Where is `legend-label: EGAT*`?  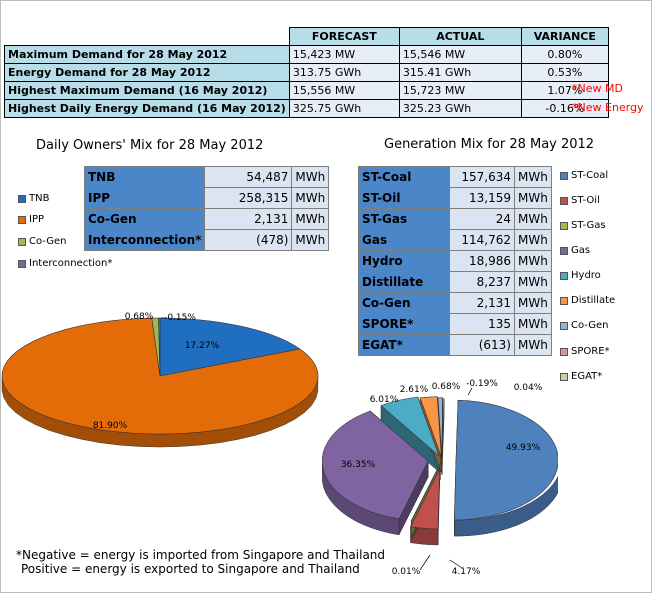 legend-label: EGAT* is located at coordinates (587, 376).